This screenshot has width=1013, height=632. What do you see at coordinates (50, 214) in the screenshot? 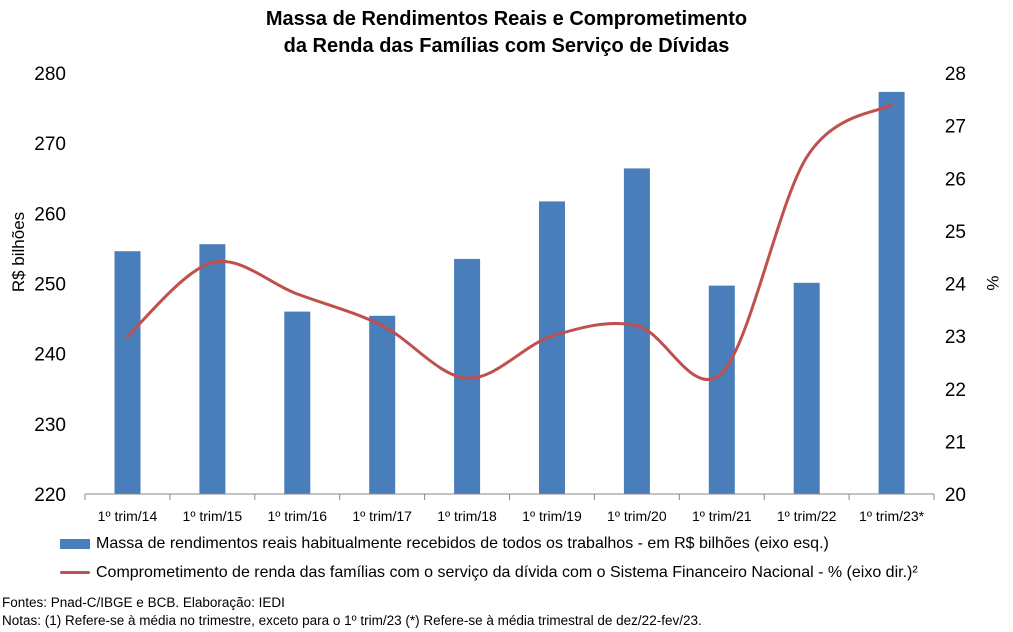
I see `y-left-tick-label: 260` at bounding box center [50, 214].